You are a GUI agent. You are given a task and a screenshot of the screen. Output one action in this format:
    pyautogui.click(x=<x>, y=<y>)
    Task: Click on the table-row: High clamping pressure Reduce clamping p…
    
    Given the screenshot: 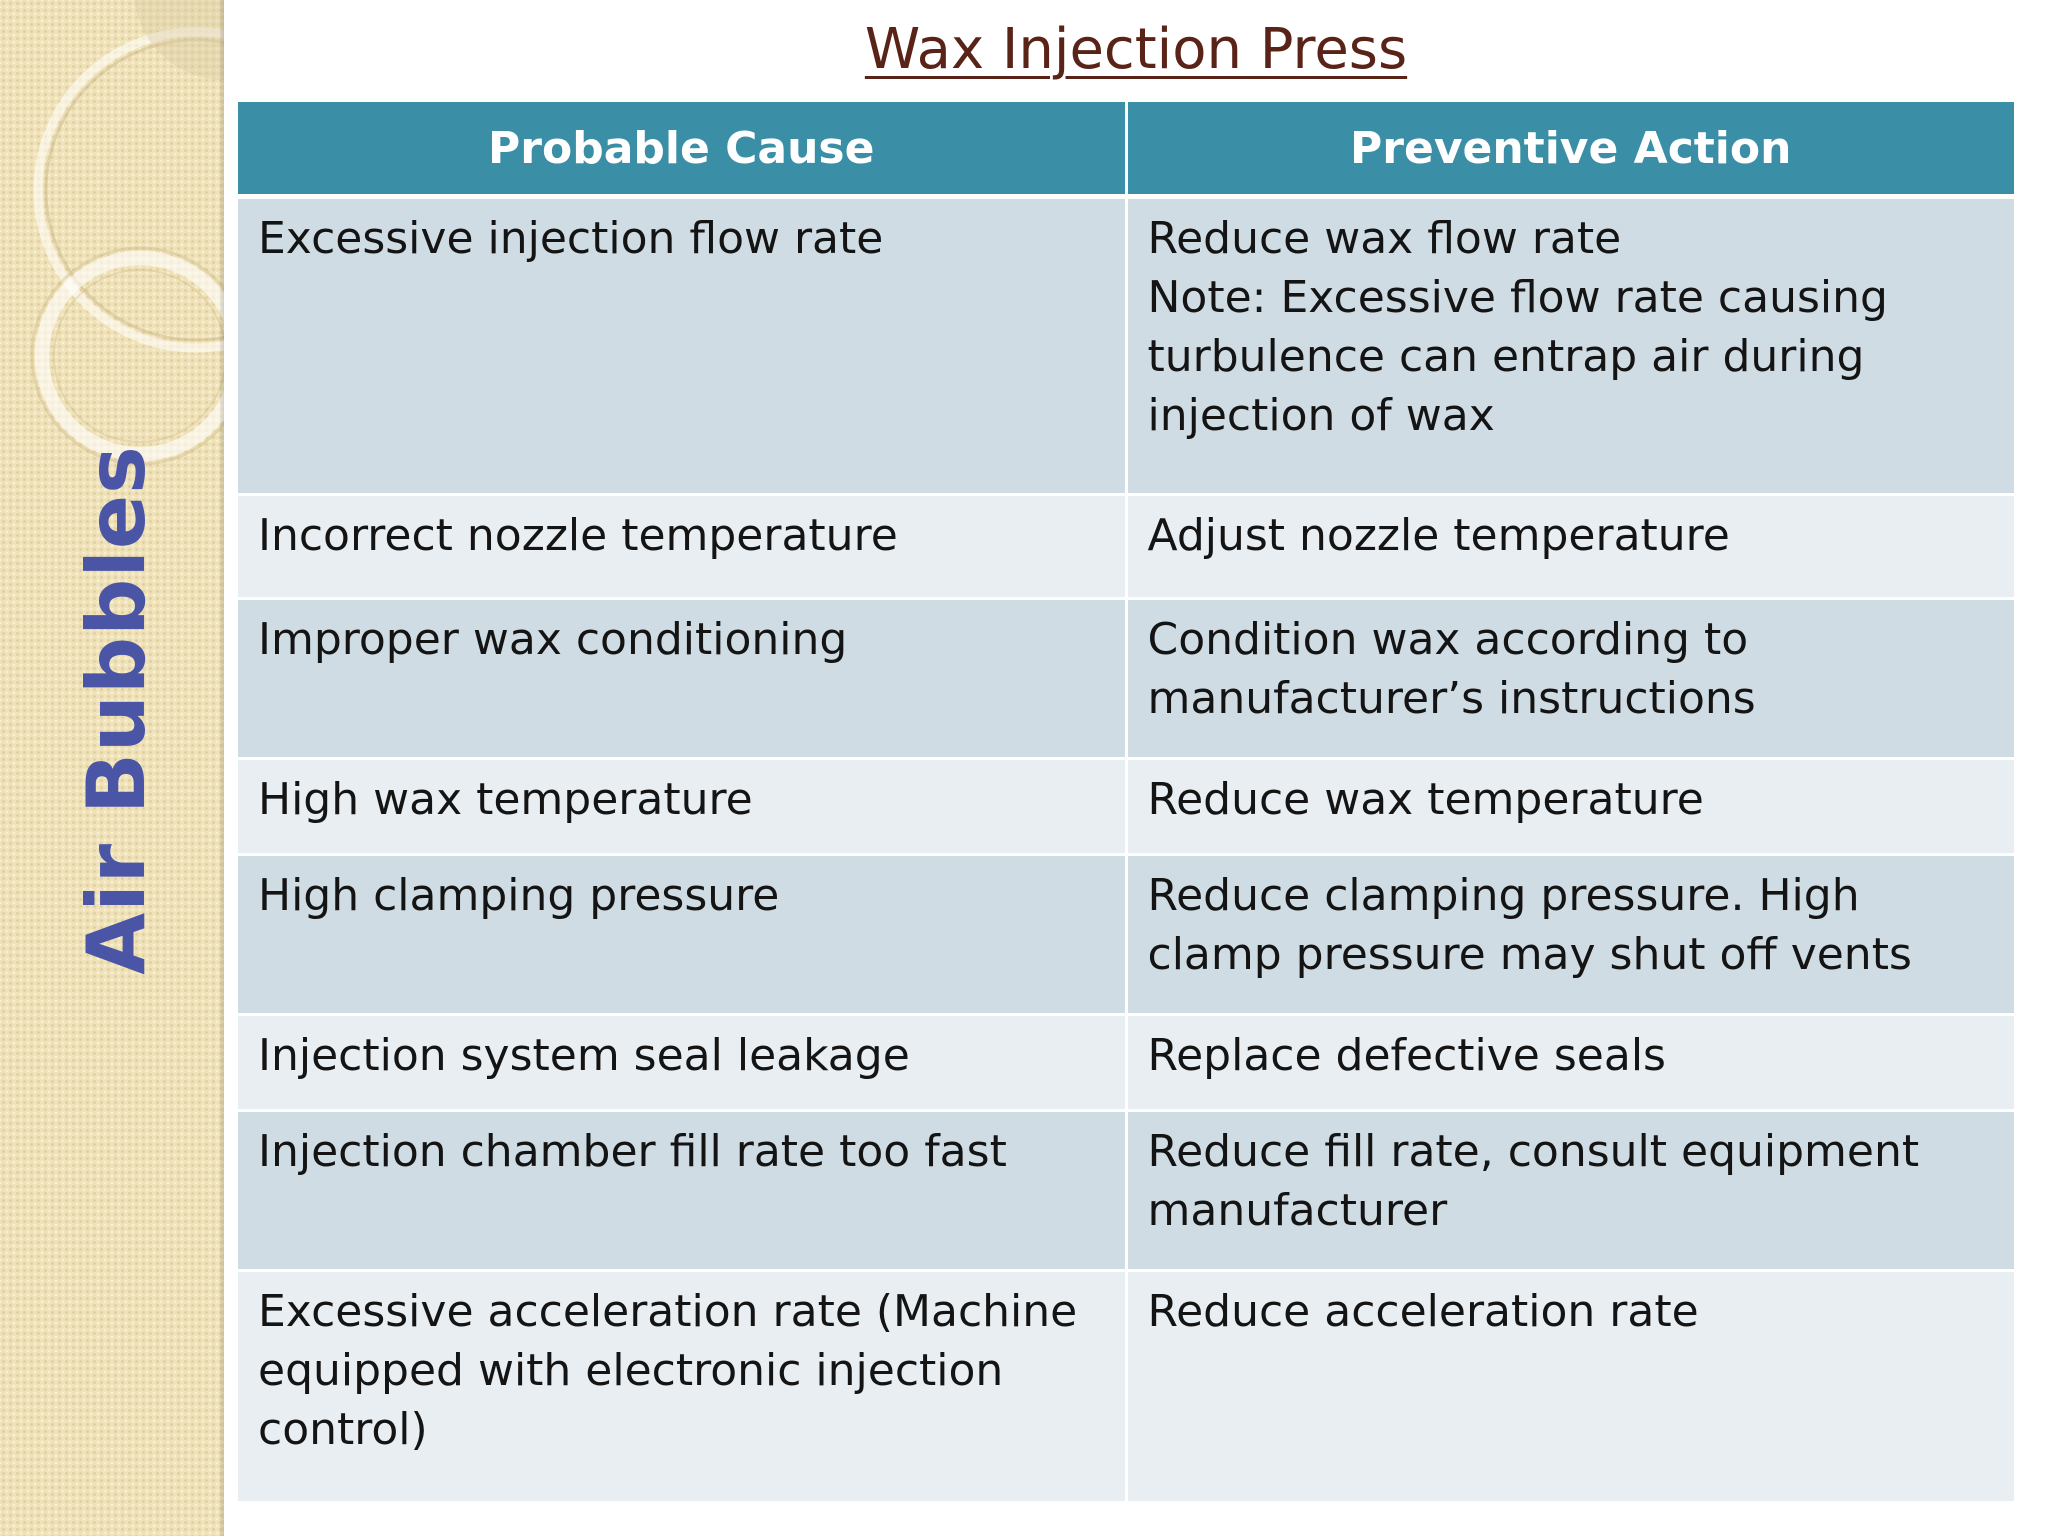 What is the action you would take?
    pyautogui.click(x=1126, y=935)
    